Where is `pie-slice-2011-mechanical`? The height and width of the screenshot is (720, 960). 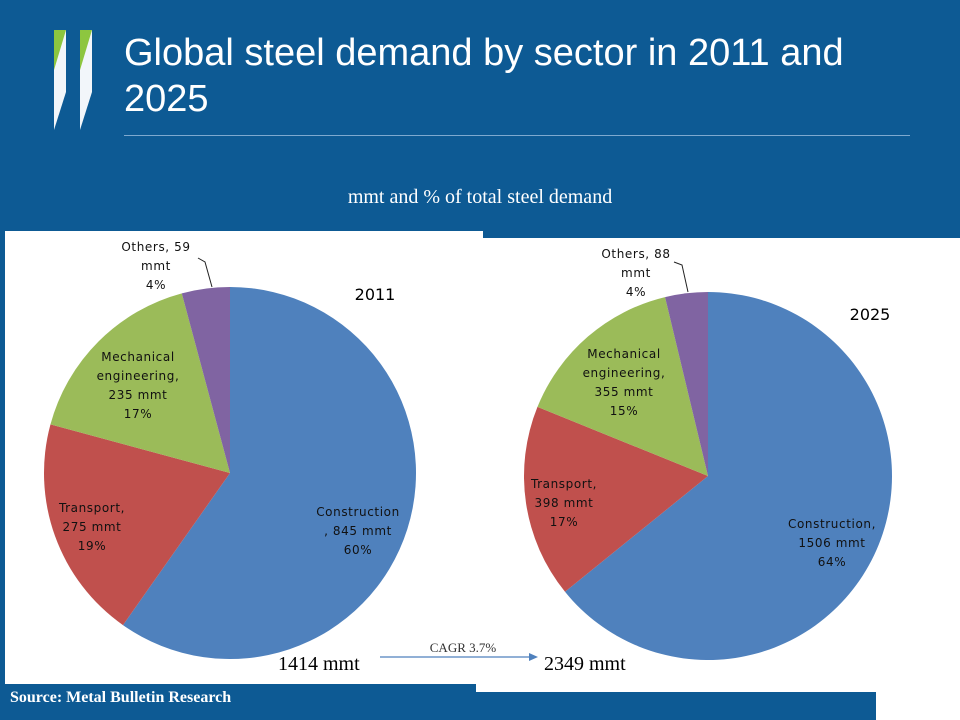
pie-slice-2011-mechanical is located at coordinates (140, 383).